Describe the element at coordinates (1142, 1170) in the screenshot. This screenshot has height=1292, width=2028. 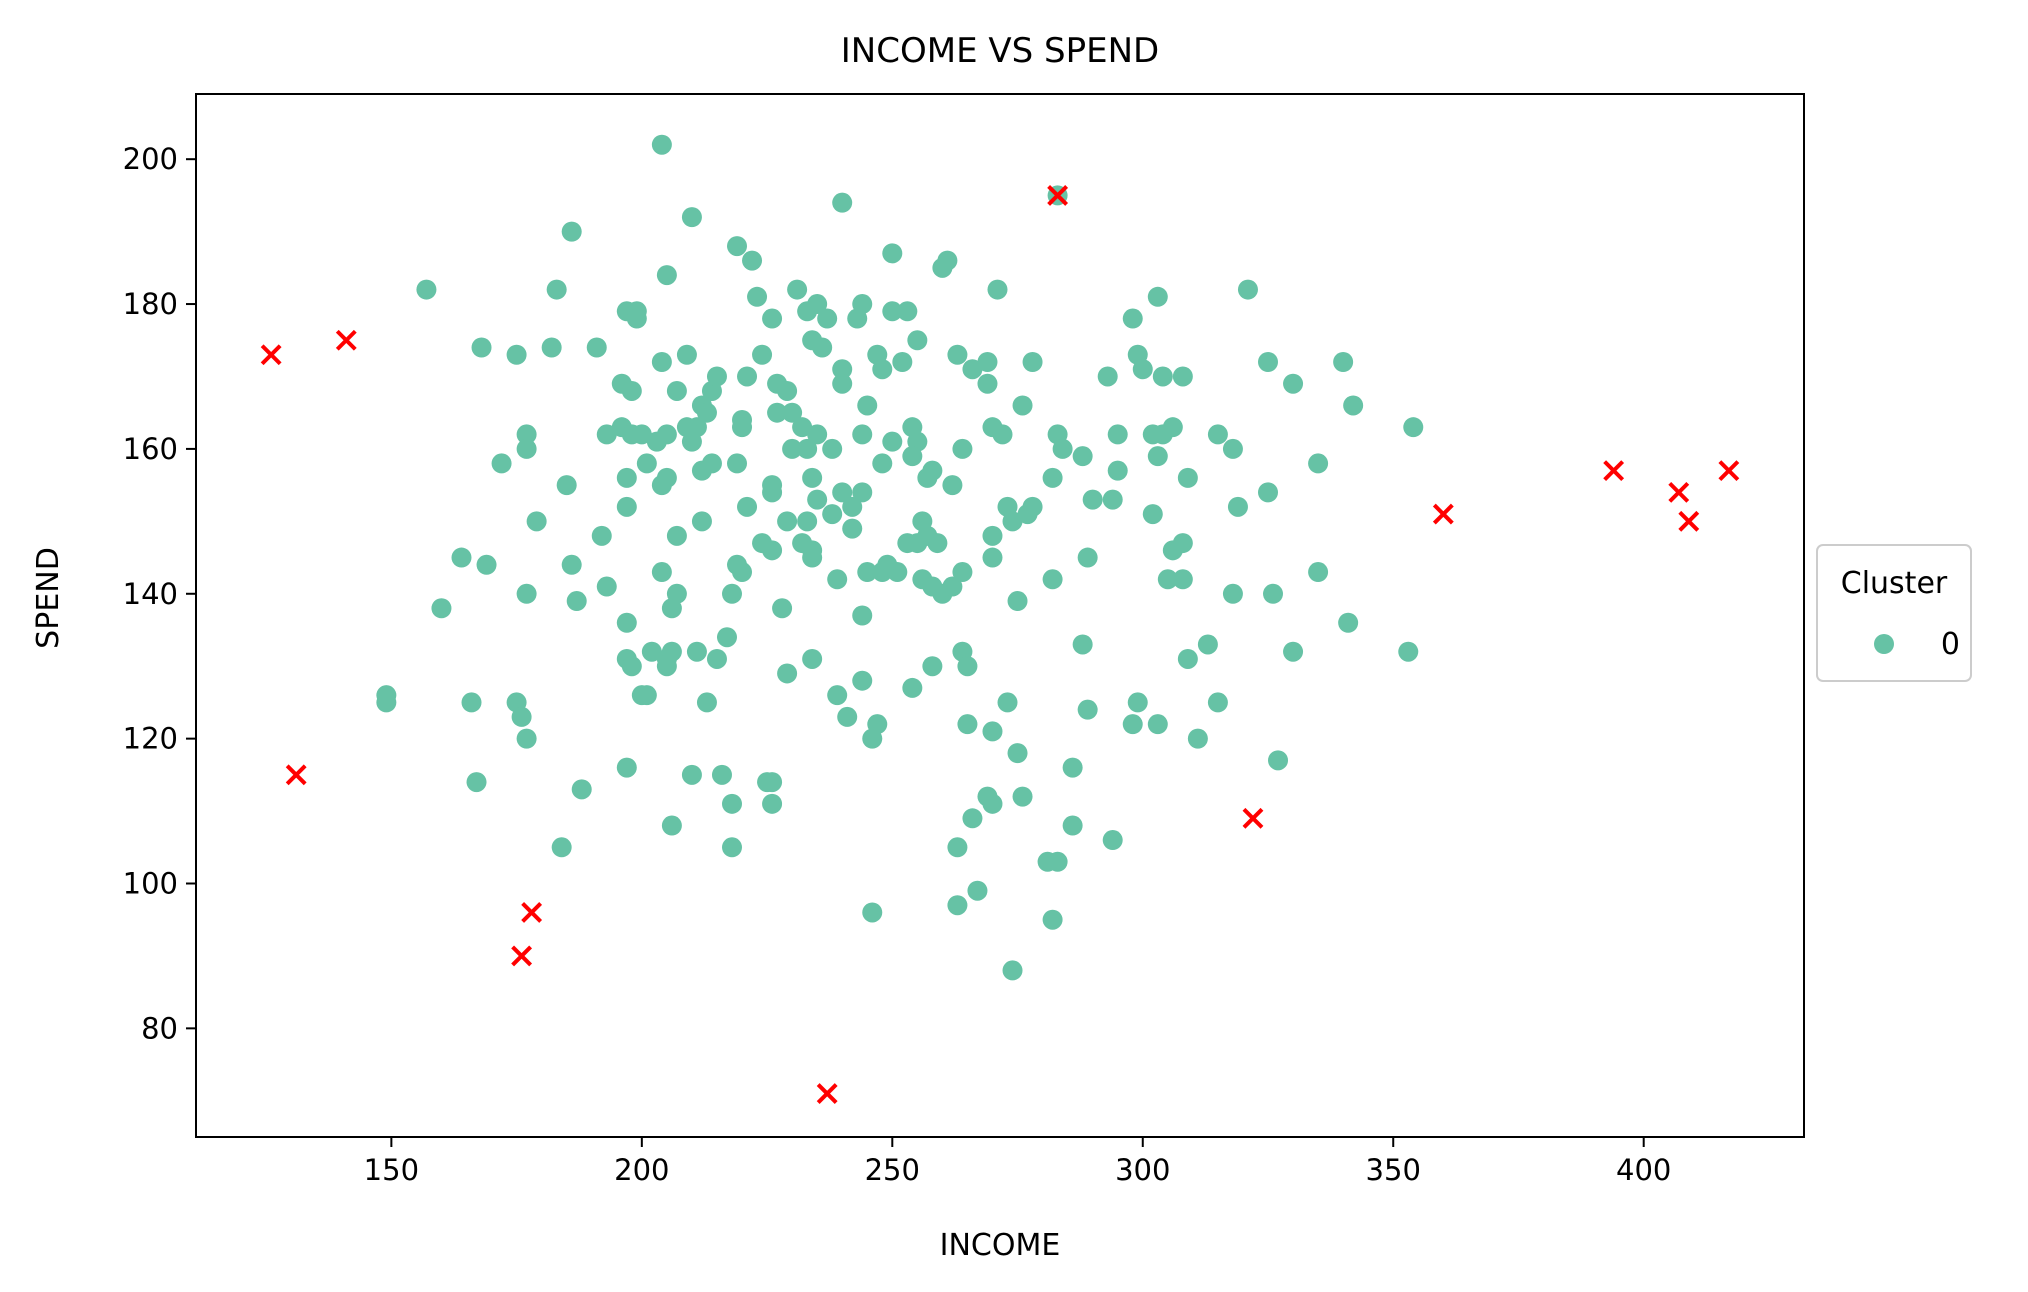
I see `x-tick-label: 300` at that location.